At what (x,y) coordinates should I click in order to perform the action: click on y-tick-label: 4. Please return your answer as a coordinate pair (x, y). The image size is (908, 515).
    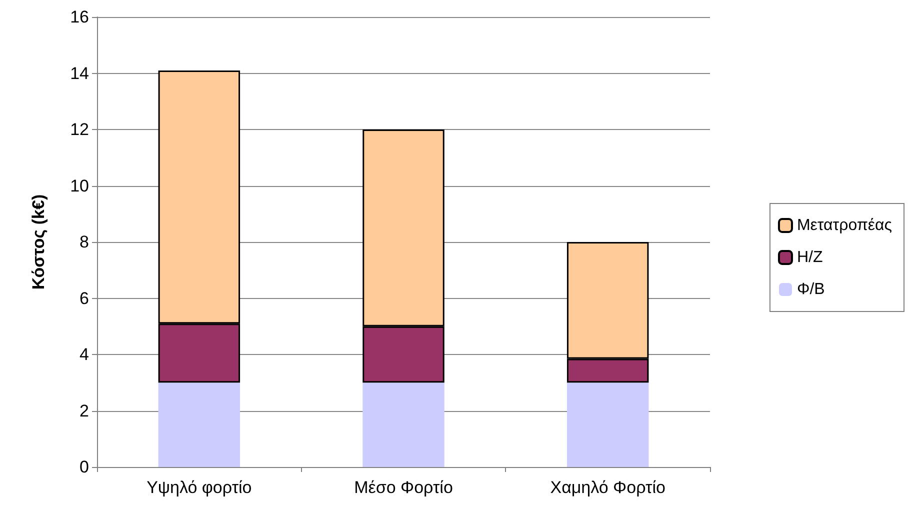
    Looking at the image, I should click on (84, 354).